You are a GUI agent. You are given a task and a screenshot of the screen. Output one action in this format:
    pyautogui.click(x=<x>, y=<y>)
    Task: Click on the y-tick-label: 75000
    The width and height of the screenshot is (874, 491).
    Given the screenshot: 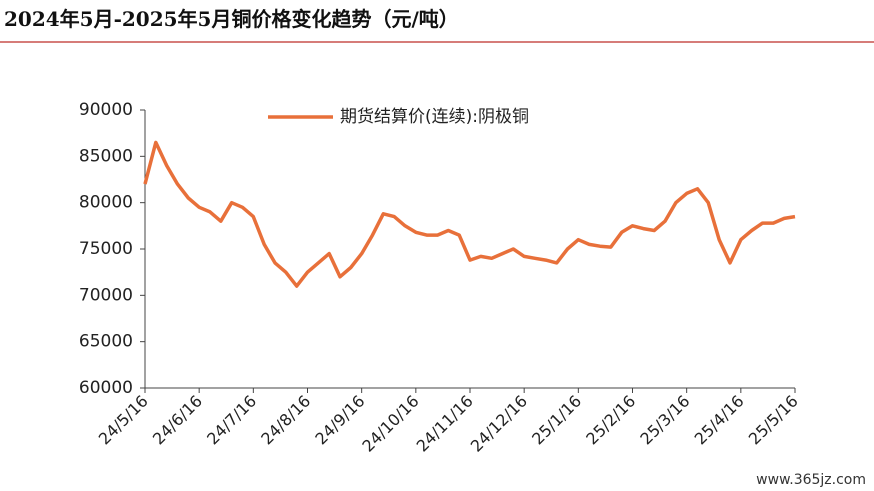 What is the action you would take?
    pyautogui.click(x=106, y=249)
    